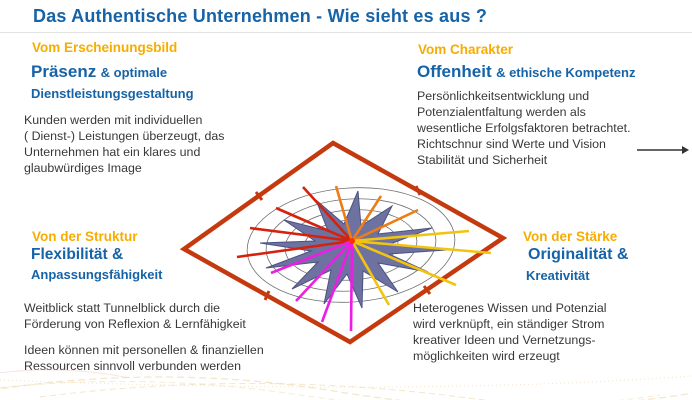  I want to click on diamond-edge-ticks, so click(343, 243).